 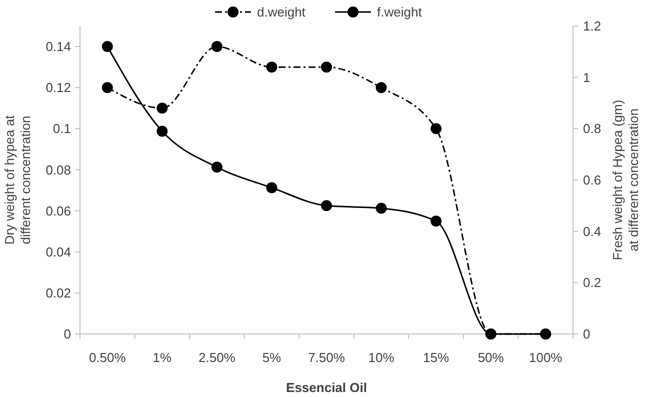 What do you see at coordinates (381, 357) in the screenshot?
I see `x-tick-label: 10%` at bounding box center [381, 357].